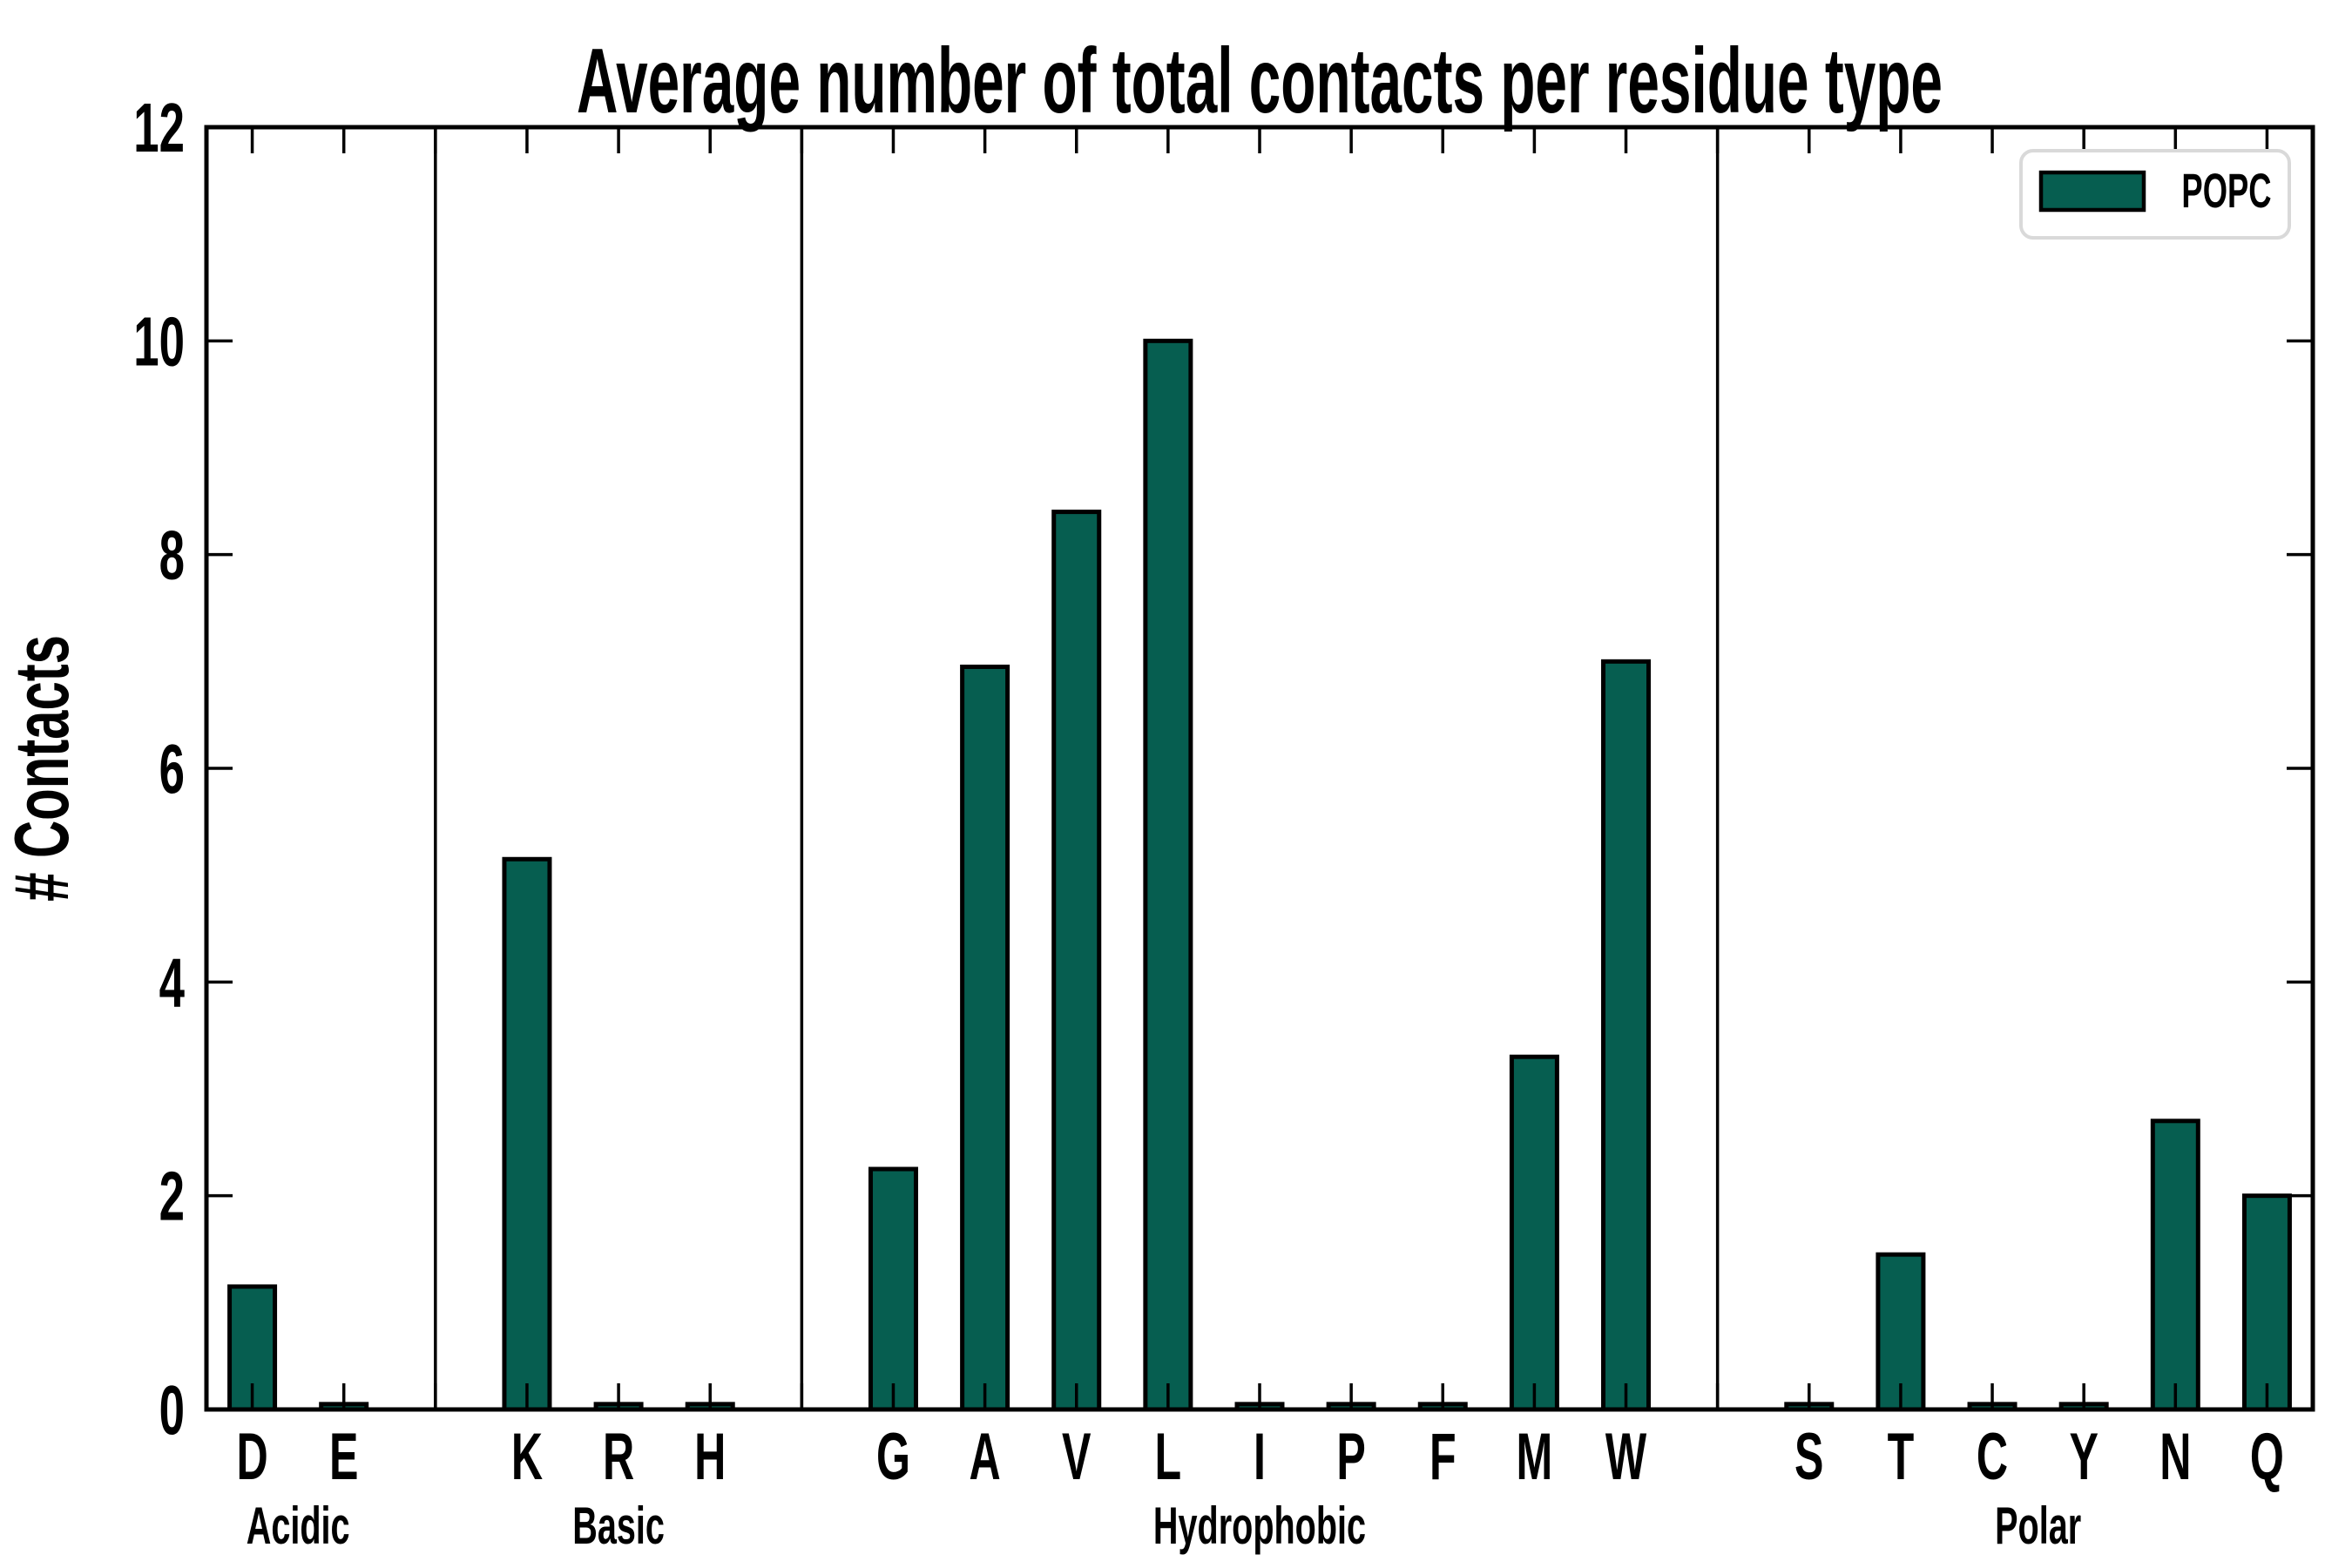  I want to click on x-tick-label-A: A, so click(985, 1457).